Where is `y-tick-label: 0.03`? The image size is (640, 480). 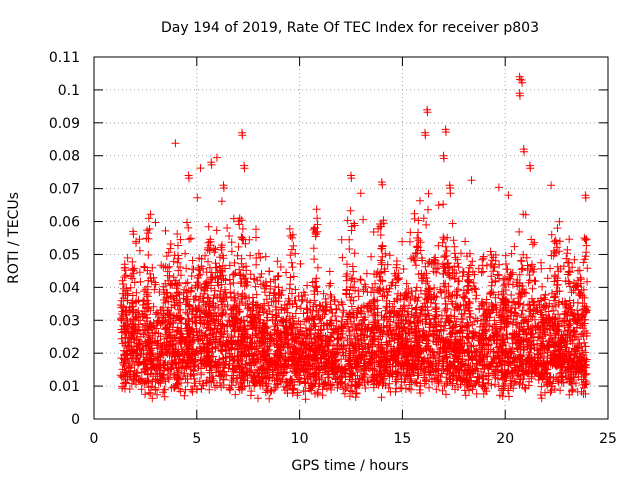 y-tick-label: 0.03 is located at coordinates (64, 321).